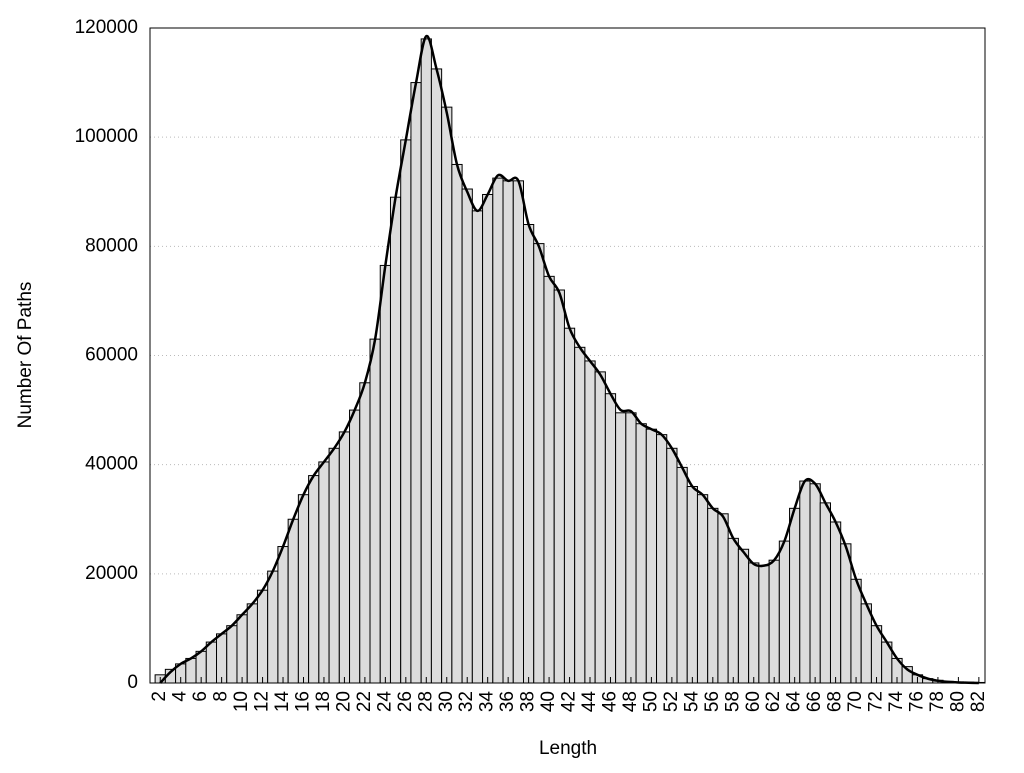 Image resolution: width=1024 pixels, height=773 pixels. I want to click on x-tick-label: 42, so click(569, 701).